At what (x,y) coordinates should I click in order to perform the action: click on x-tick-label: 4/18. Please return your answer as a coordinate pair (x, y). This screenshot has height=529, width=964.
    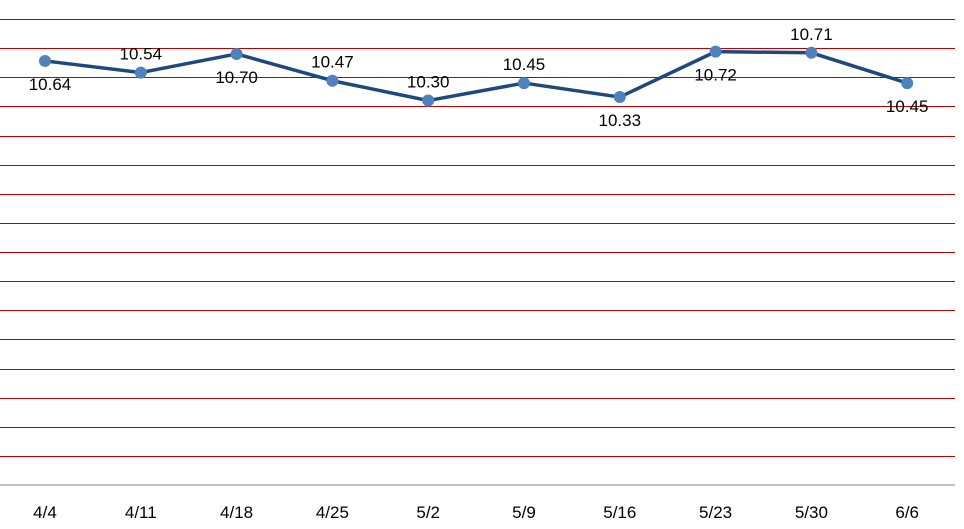
    Looking at the image, I should click on (236, 512).